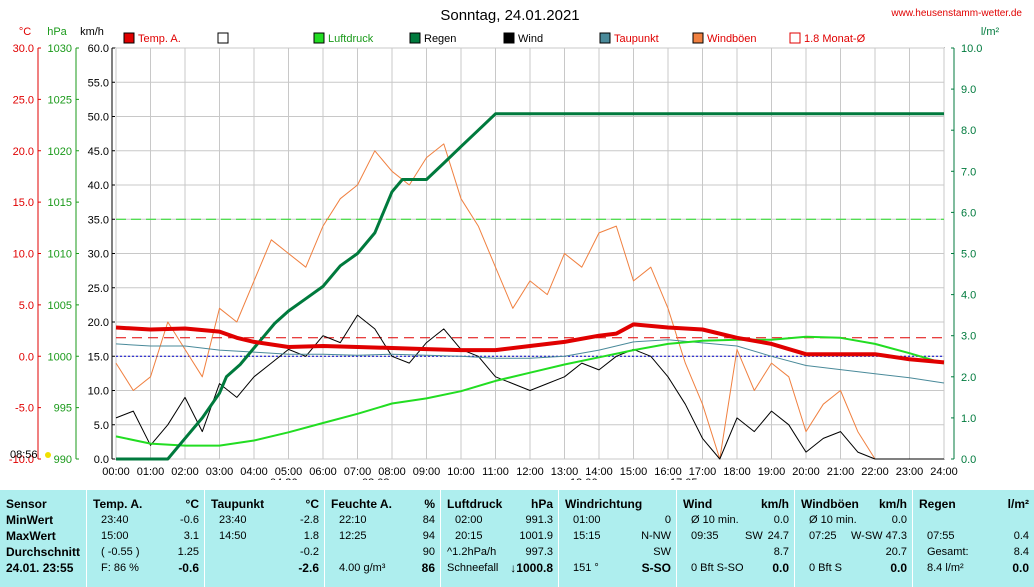 The image size is (1034, 587). What do you see at coordinates (376, 478) in the screenshot?
I see `sun-marker-label: 08:08` at bounding box center [376, 478].